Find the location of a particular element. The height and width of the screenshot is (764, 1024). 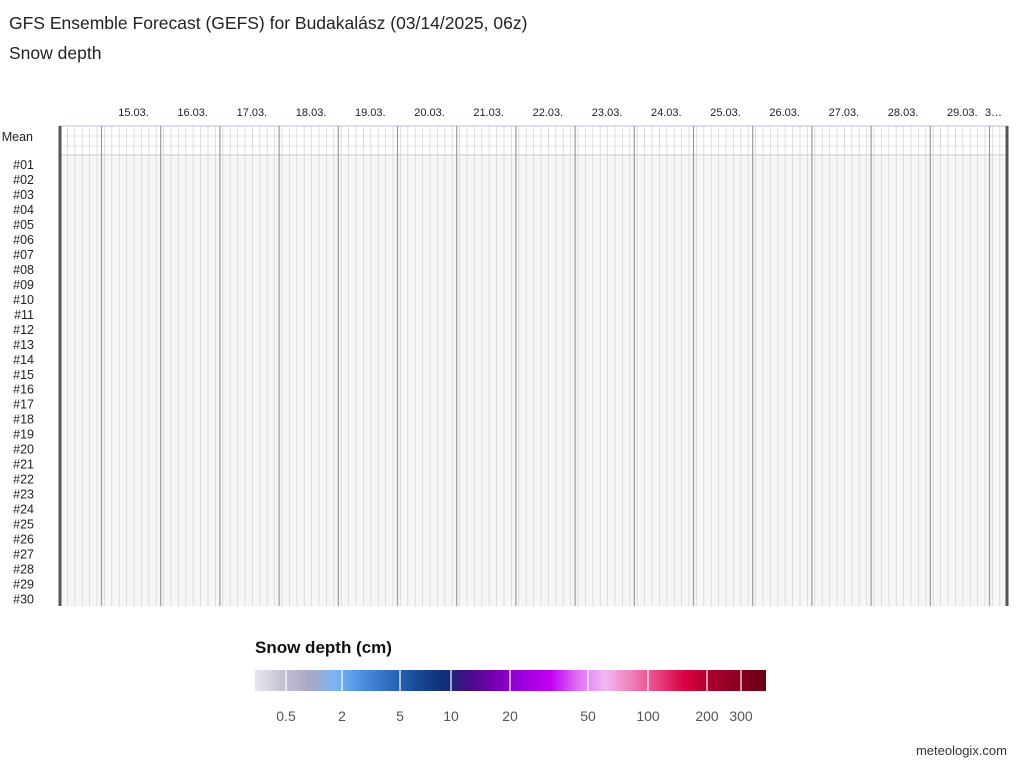

row-label: #18 is located at coordinates (23, 420).